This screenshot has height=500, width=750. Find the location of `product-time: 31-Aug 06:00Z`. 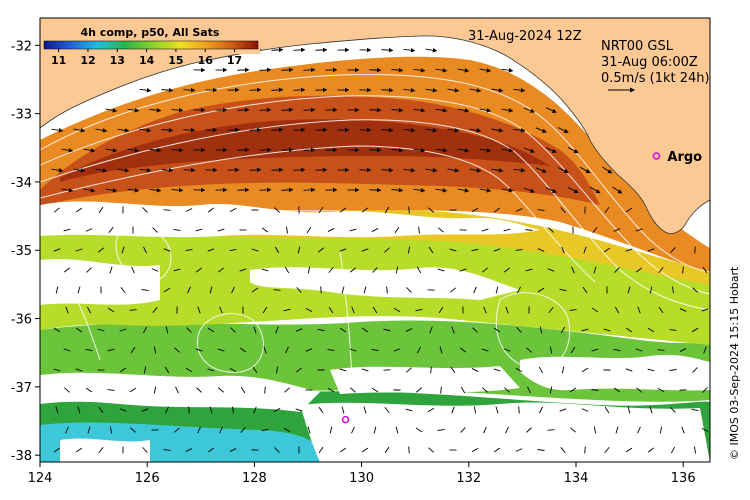

product-time: 31-Aug 06:00Z is located at coordinates (649, 62).